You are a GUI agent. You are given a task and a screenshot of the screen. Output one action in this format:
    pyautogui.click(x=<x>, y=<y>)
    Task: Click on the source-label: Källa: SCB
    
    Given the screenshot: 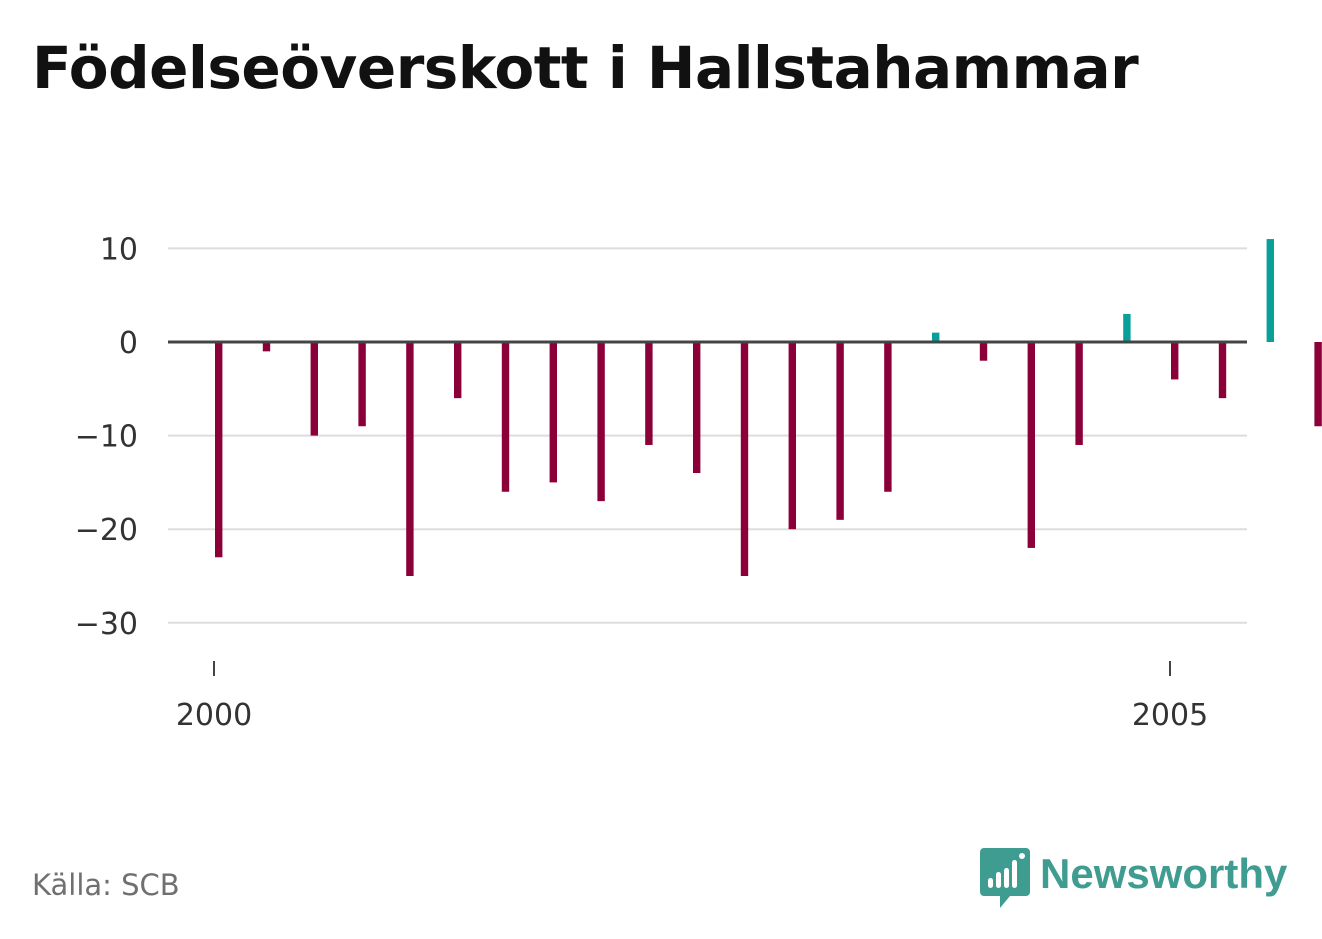 What is the action you would take?
    pyautogui.click(x=106, y=885)
    